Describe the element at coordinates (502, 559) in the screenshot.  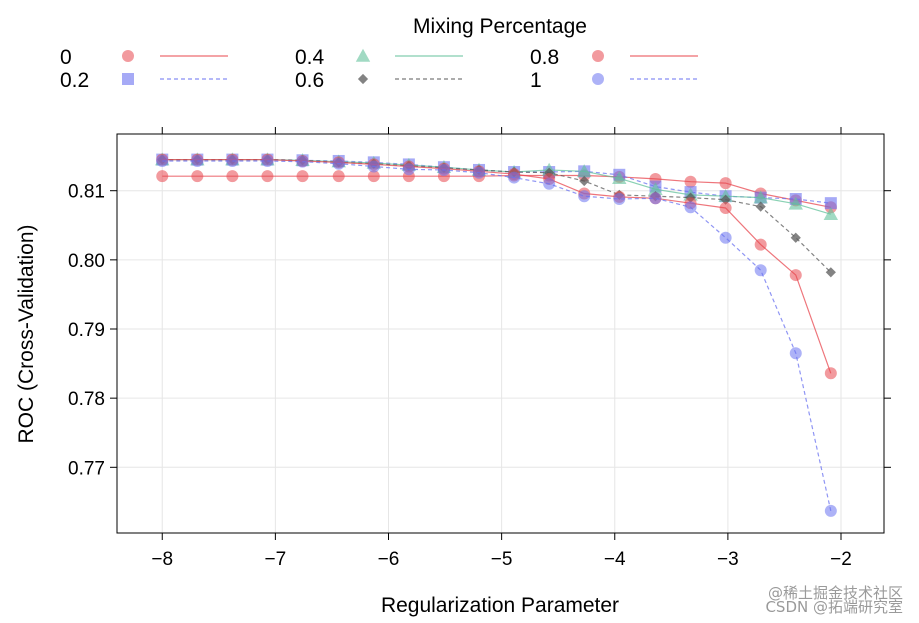
I see `x-tick-label: −5` at that location.